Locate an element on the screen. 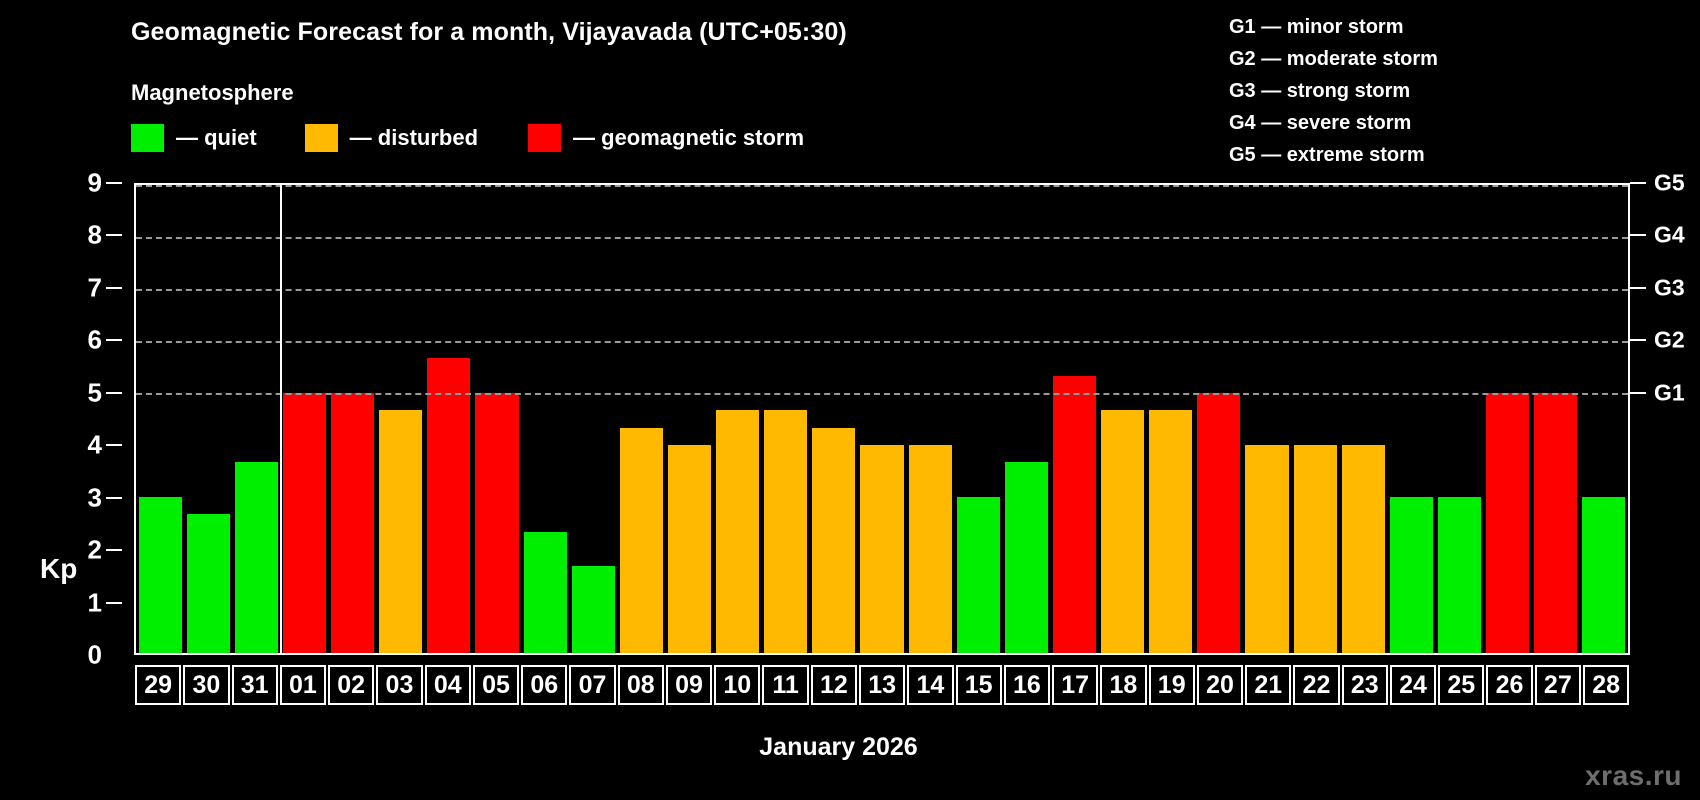 This screenshot has width=1700, height=800. day-label-16: 16 is located at coordinates (1027, 685).